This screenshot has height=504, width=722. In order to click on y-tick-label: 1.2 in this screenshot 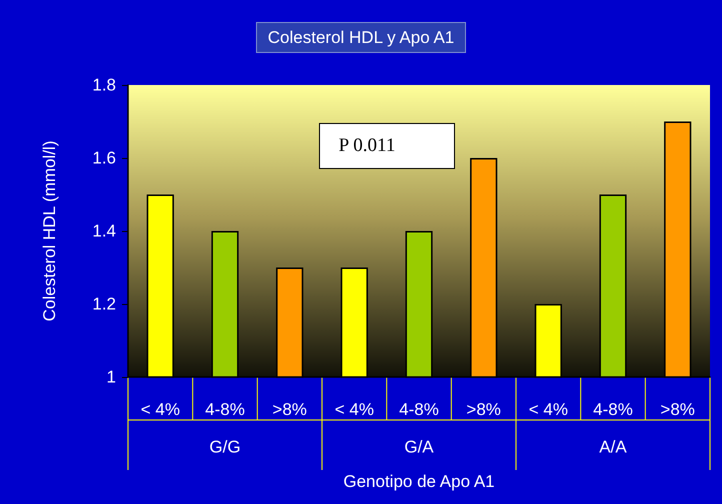, I will do `click(104, 304)`.